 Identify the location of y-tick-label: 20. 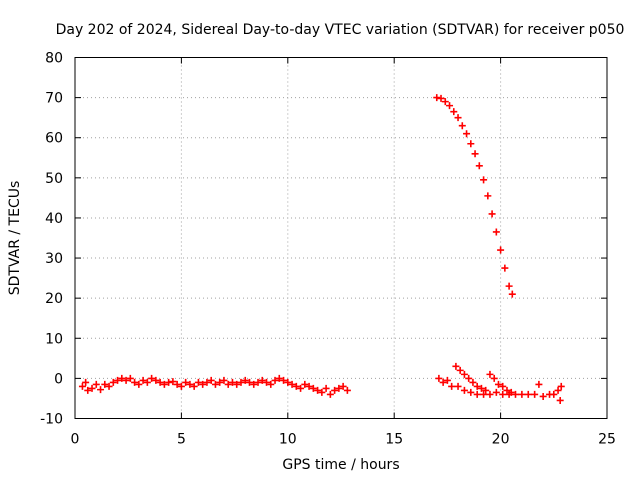
(54, 299).